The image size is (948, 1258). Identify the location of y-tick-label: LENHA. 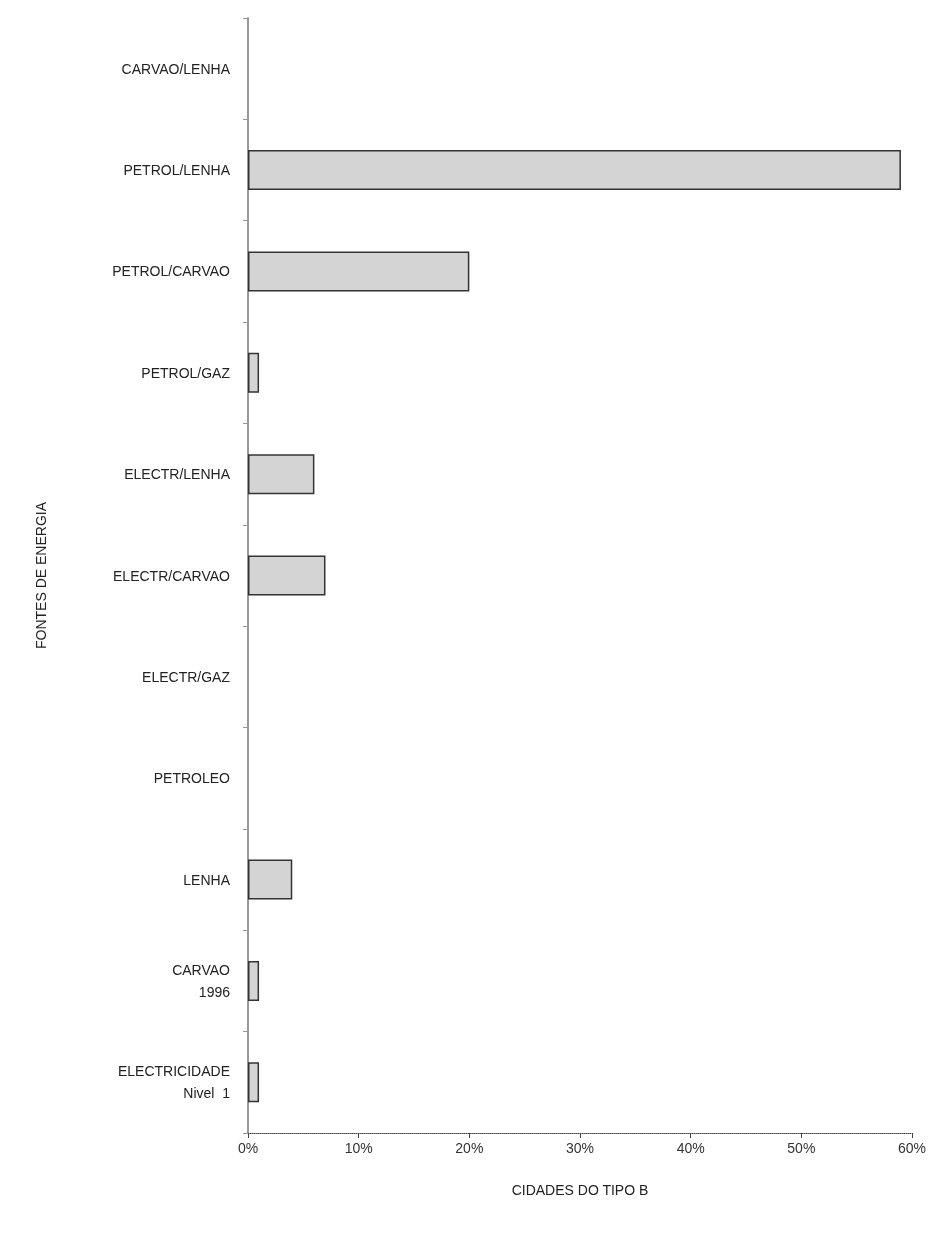
(207, 879).